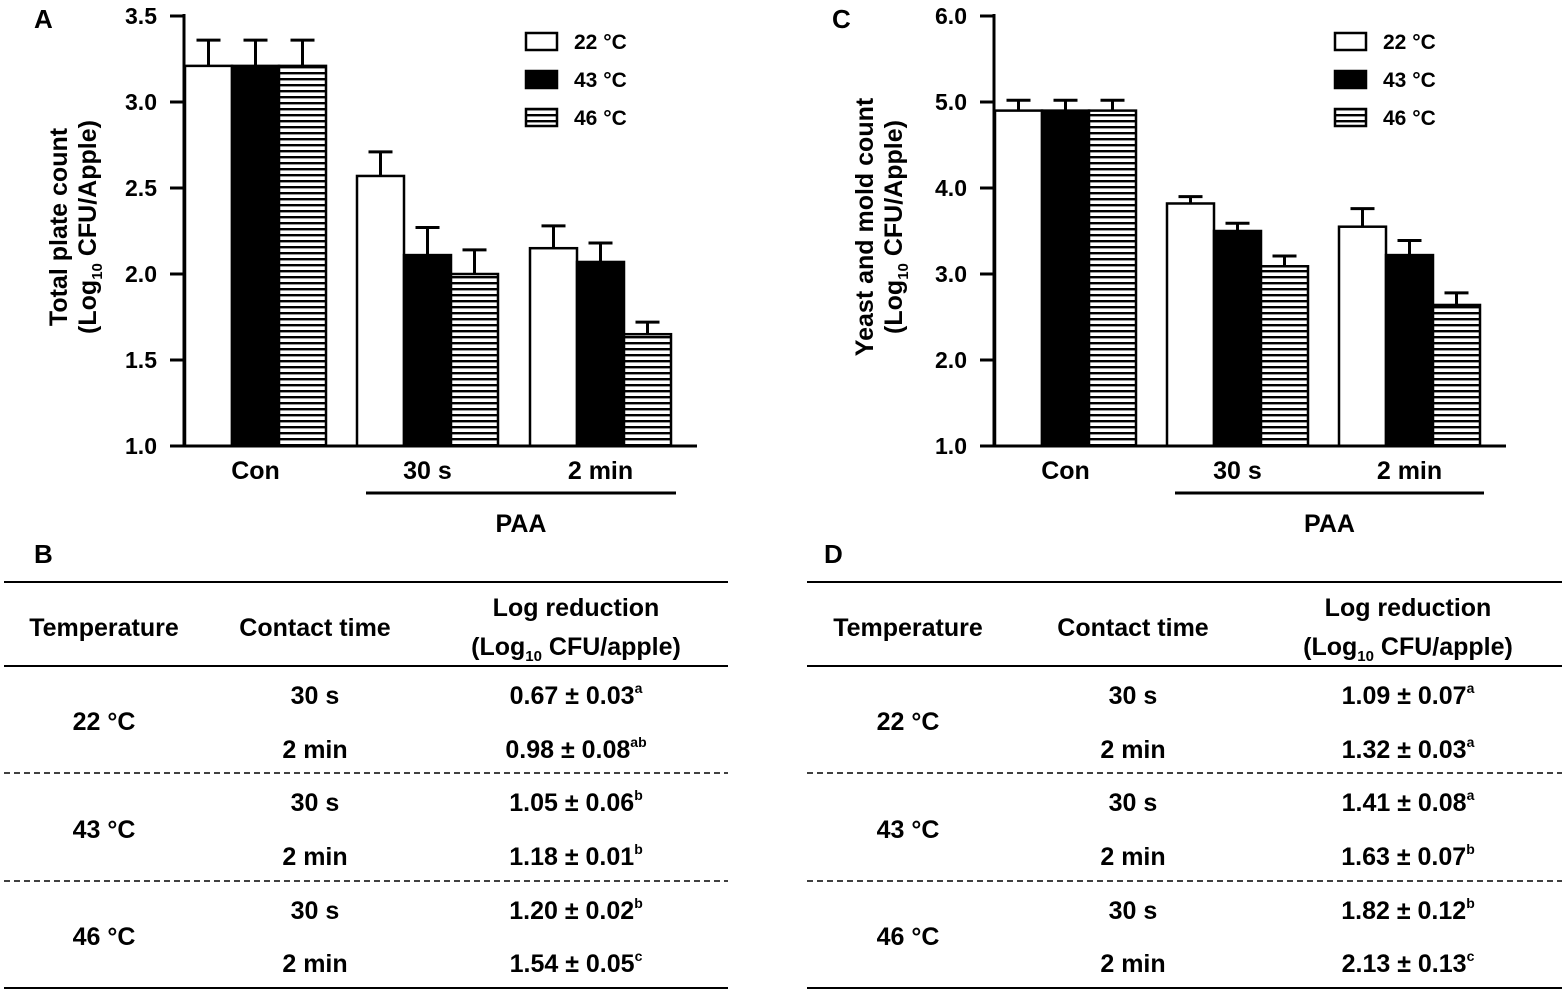  What do you see at coordinates (951, 188) in the screenshot?
I see `y-tick-label: 4.0` at bounding box center [951, 188].